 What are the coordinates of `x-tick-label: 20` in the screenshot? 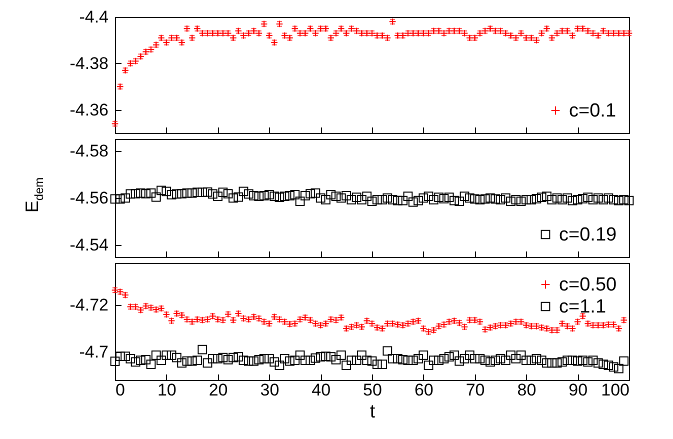 It's located at (218, 390).